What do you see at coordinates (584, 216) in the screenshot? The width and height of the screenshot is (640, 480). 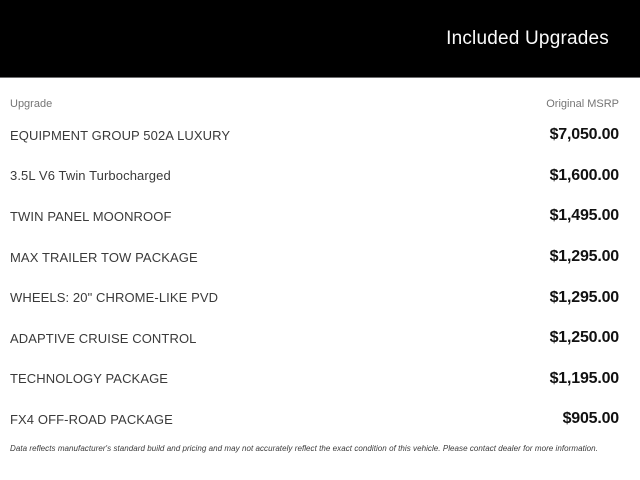 I see `upgrade-price: $1,495.00` at bounding box center [584, 216].